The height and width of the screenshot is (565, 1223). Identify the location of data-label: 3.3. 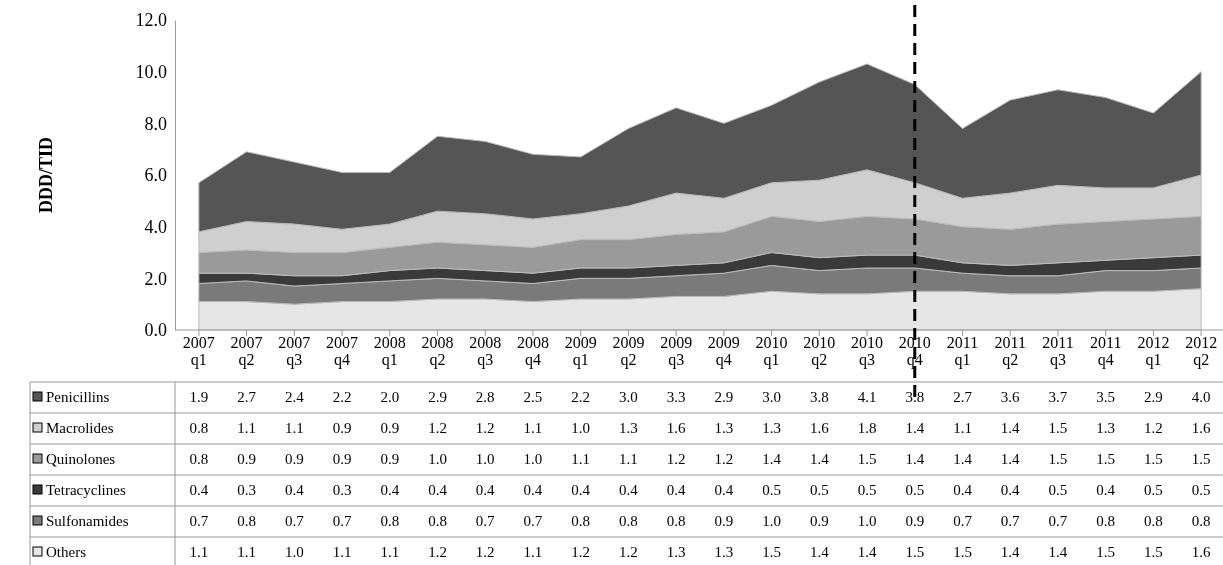
(676, 397).